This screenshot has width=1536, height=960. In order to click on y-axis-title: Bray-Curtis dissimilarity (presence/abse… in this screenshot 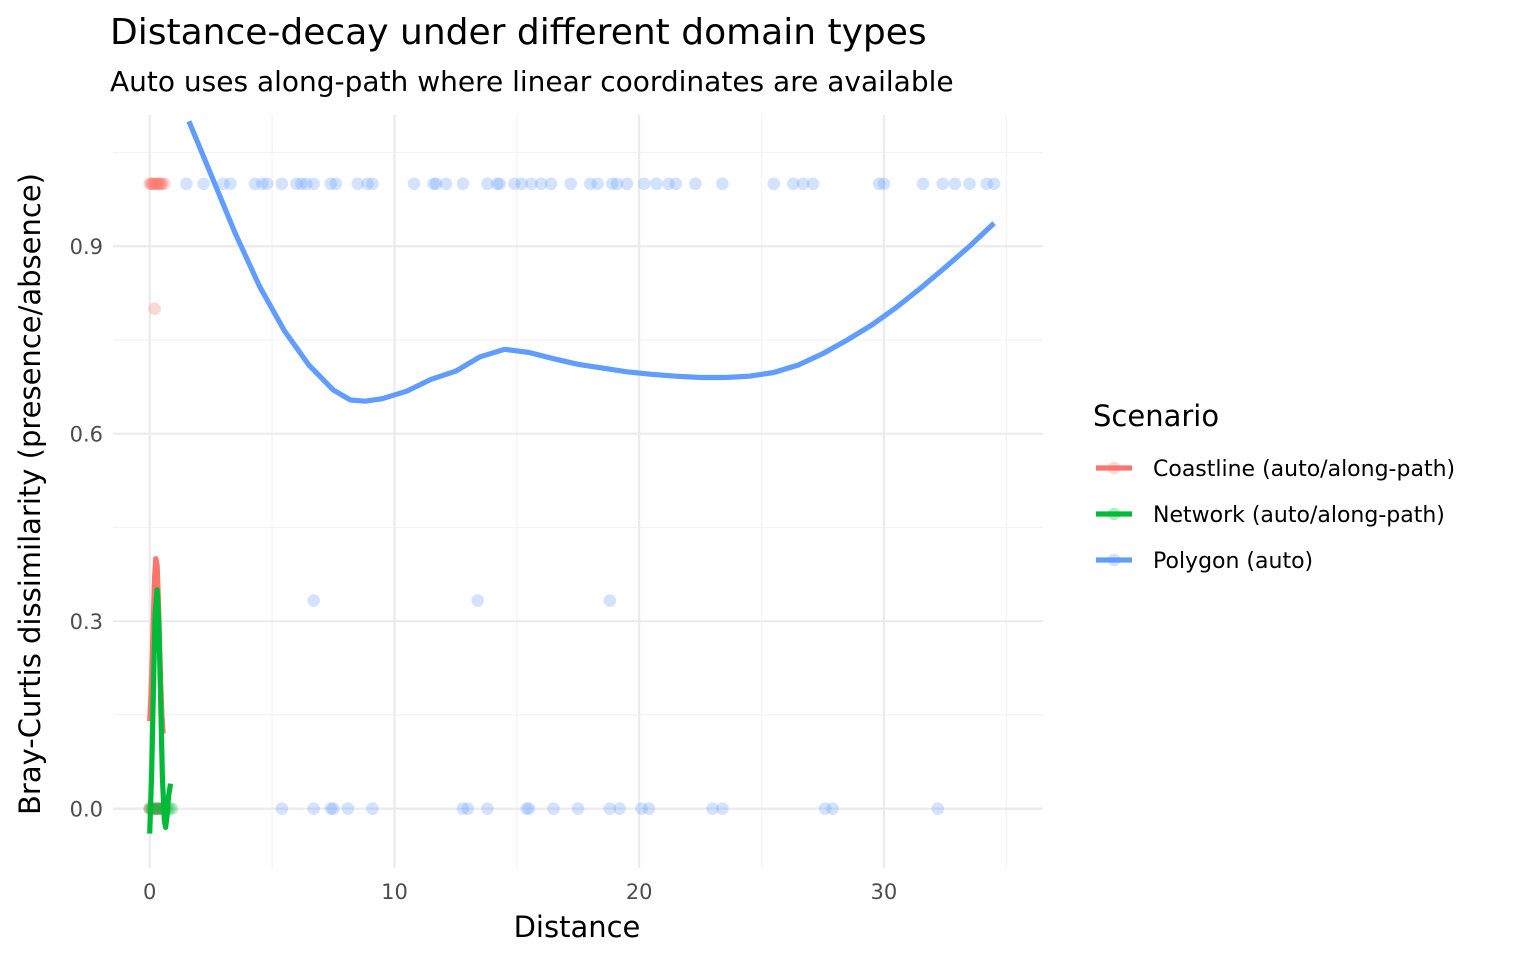, I will do `click(30, 494)`.